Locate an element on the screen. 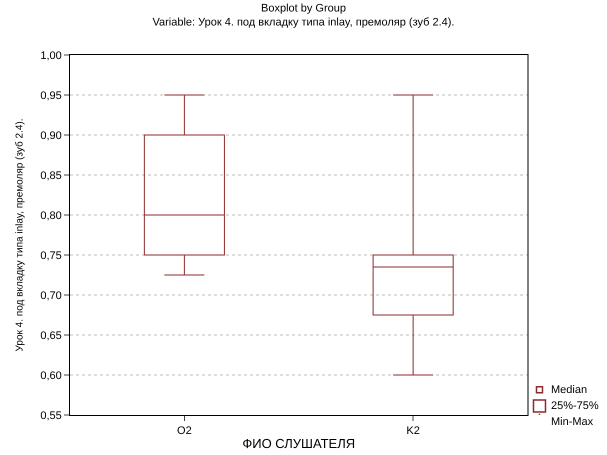 The image size is (607, 455). x-axis-title: ФИО СЛУШАТЕЛЯ is located at coordinates (299, 443).